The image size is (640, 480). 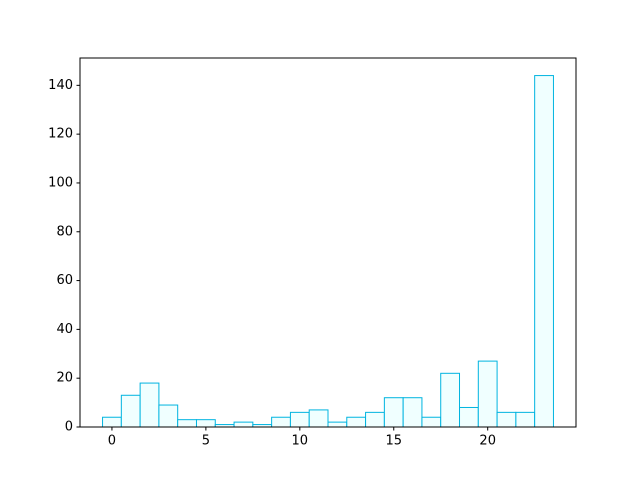 What do you see at coordinates (487, 441) in the screenshot?
I see `x-tick-label: 20` at bounding box center [487, 441].